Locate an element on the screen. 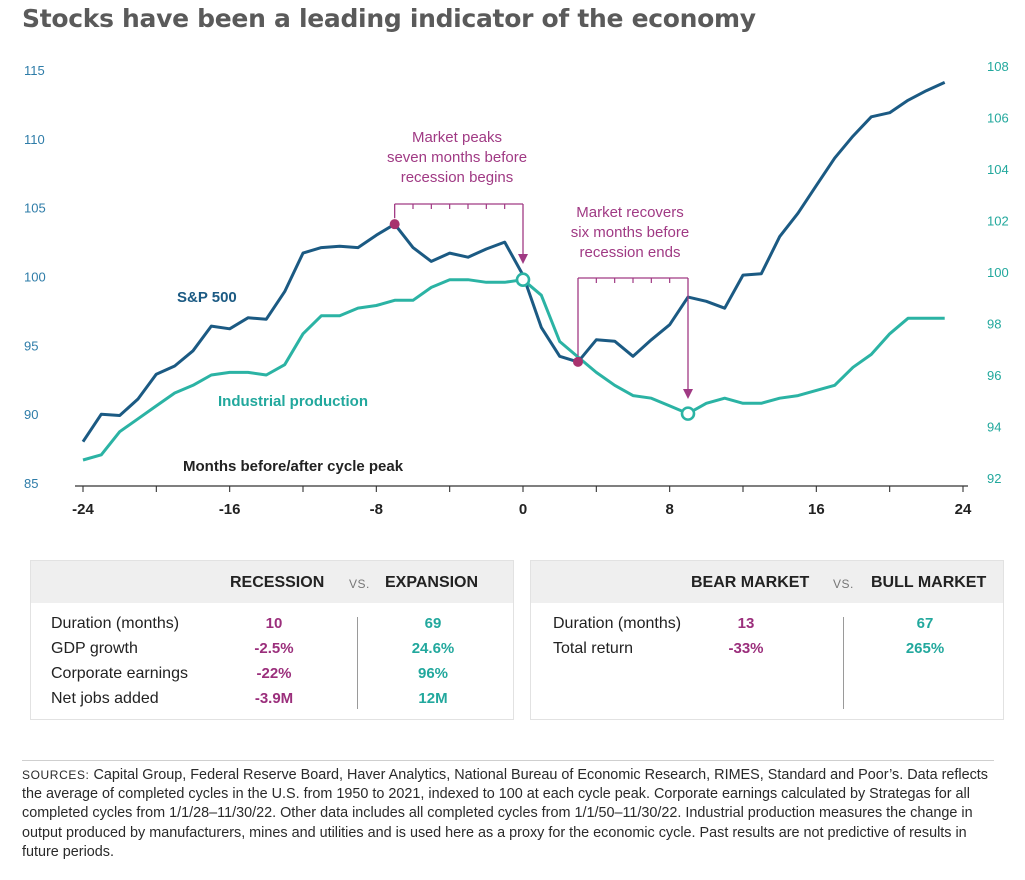 The width and height of the screenshot is (1025, 880). expansion-value: 96% is located at coordinates (433, 673).